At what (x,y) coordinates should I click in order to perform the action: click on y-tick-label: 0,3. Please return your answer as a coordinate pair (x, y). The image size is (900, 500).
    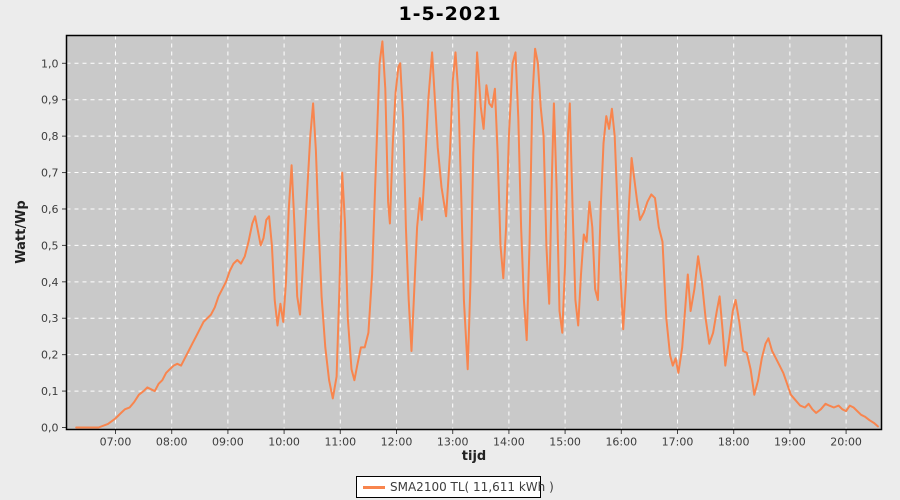
    Looking at the image, I should click on (50, 318).